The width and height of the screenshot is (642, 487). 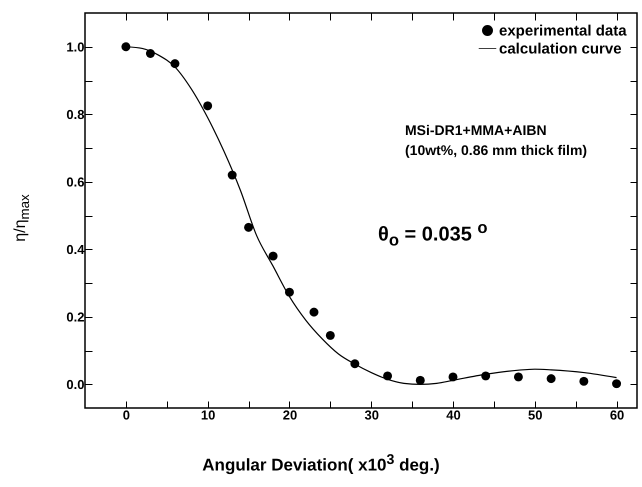 What do you see at coordinates (290, 415) in the screenshot?
I see `x-tick-label: 20` at bounding box center [290, 415].